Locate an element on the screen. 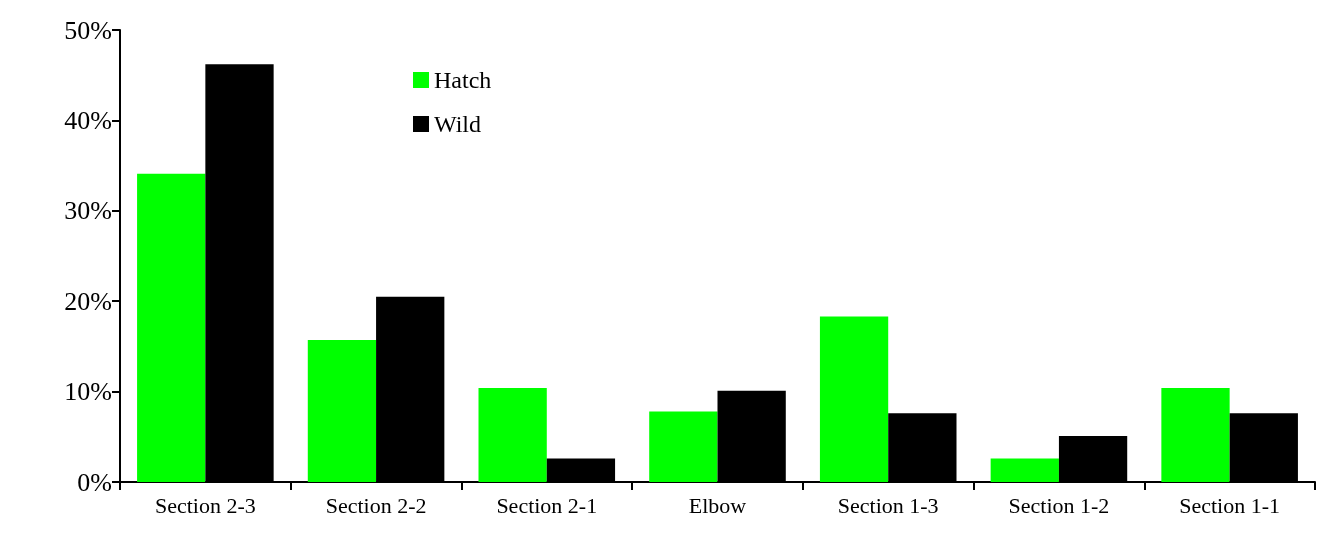  x-tick-label: Section 1-3 is located at coordinates (888, 505).